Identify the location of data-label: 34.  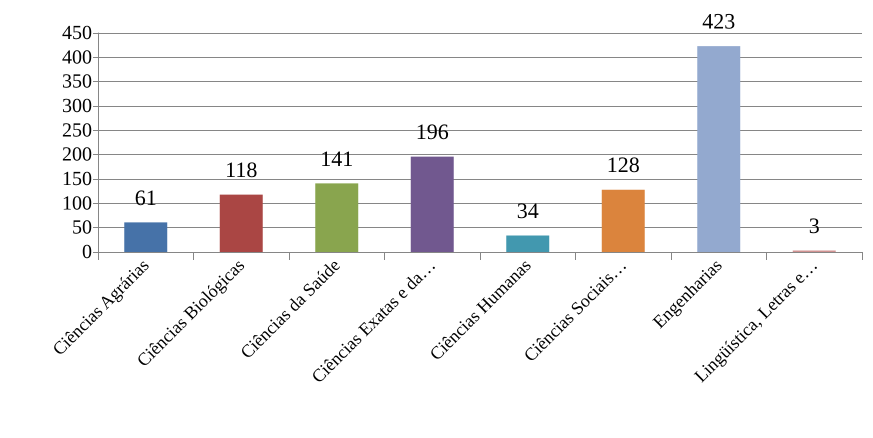
(527, 210).